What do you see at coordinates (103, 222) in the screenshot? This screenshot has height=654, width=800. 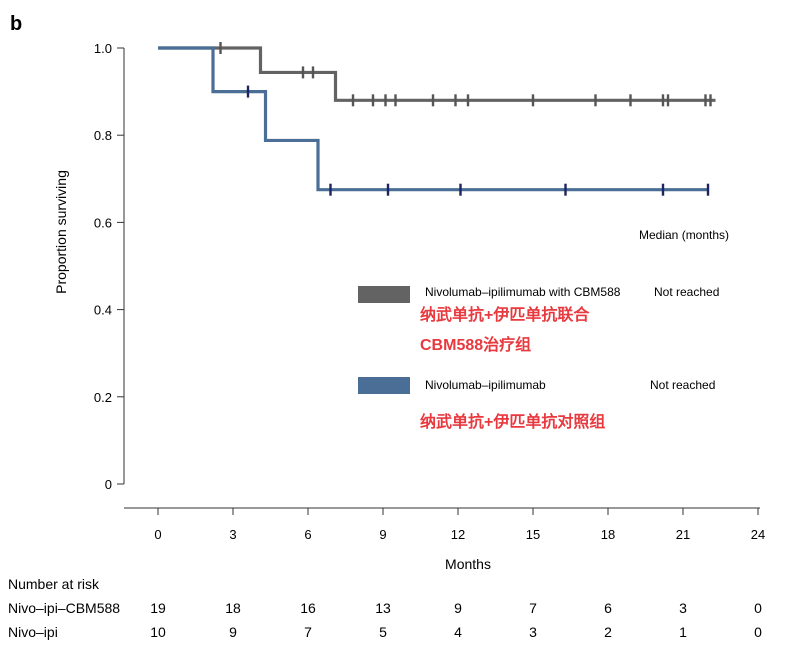 I see `y-tick-label: 0.6` at bounding box center [103, 222].